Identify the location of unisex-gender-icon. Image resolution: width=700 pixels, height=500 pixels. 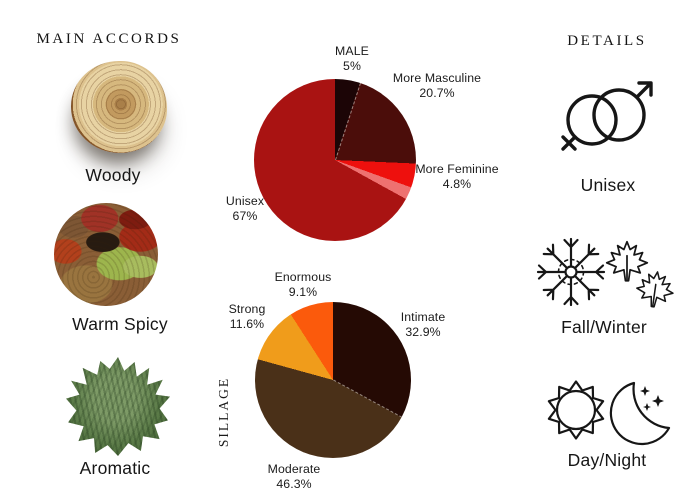
(607, 116).